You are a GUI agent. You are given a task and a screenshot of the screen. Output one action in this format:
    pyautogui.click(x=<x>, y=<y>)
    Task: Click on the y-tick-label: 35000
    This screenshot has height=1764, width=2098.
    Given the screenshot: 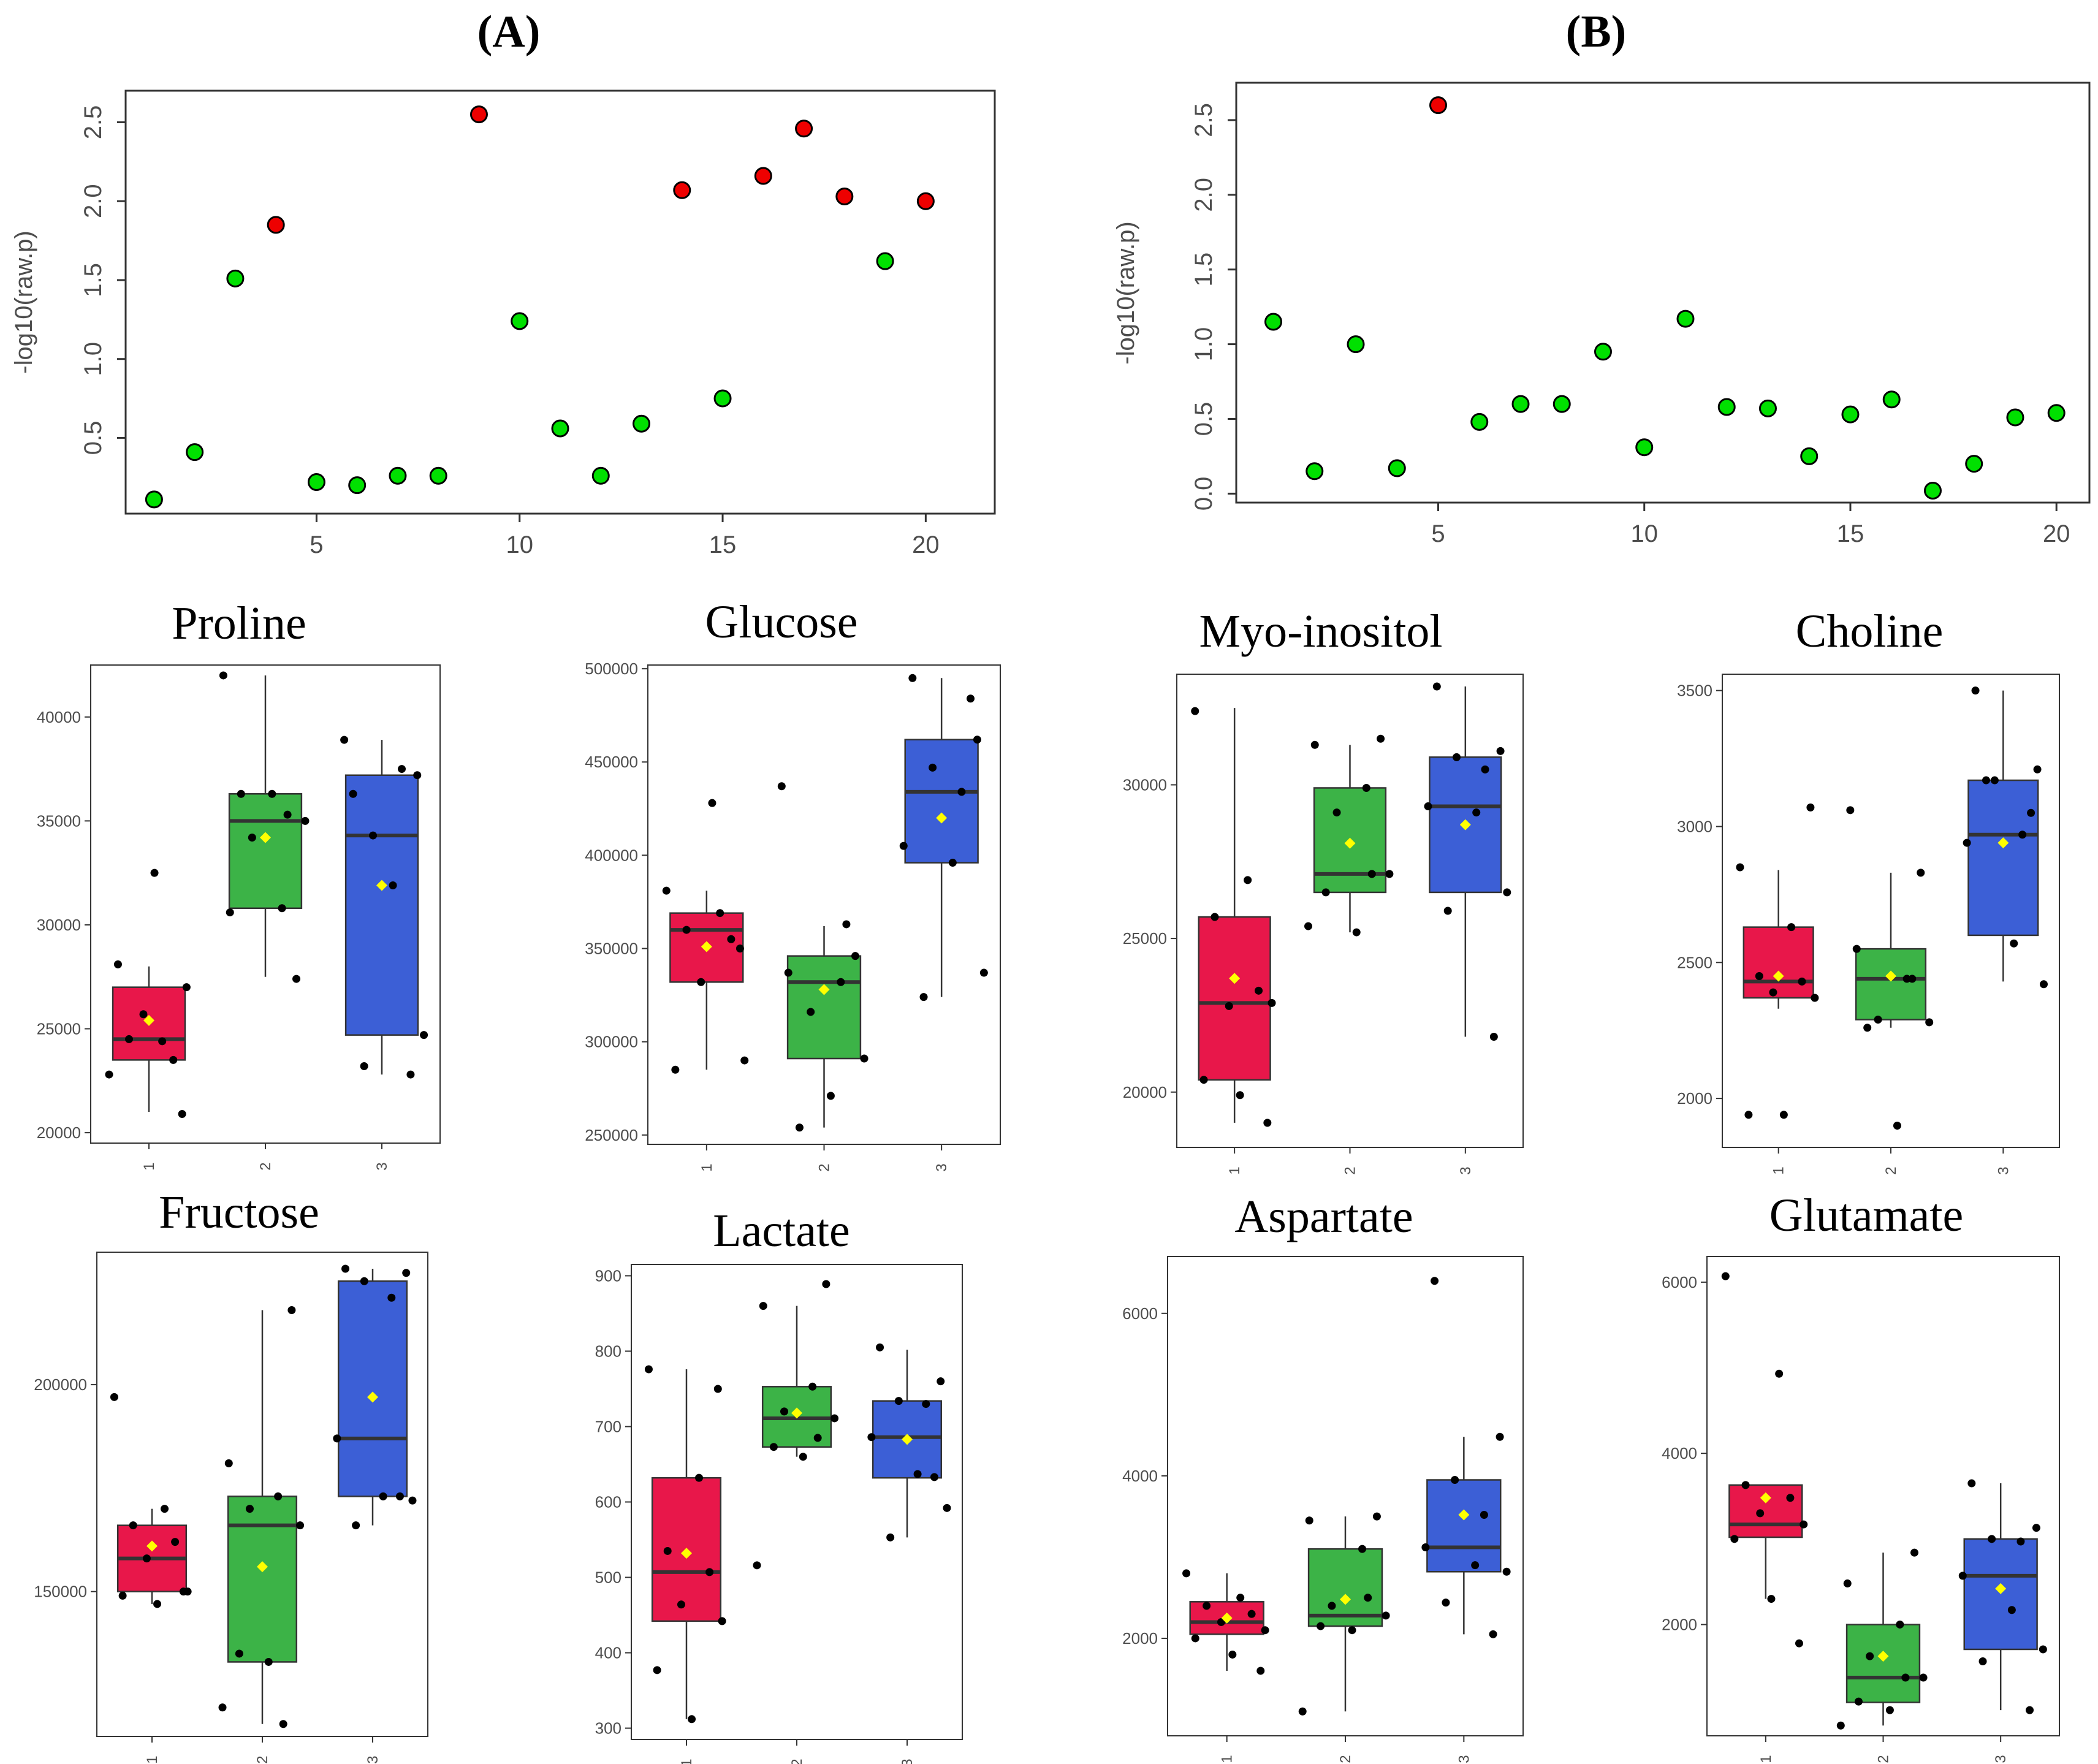 What is the action you would take?
    pyautogui.click(x=59, y=821)
    